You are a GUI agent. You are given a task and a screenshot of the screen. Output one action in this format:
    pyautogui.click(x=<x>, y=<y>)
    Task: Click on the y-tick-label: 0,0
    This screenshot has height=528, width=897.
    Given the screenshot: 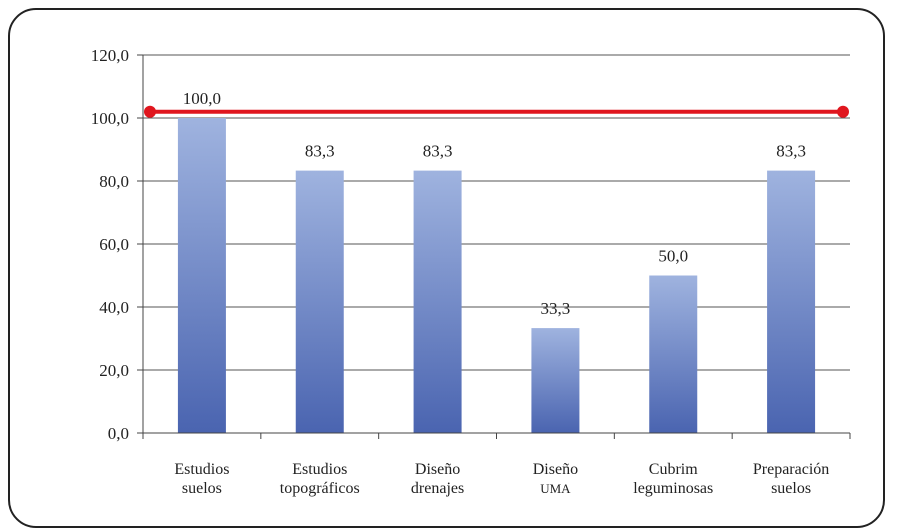 What is the action you would take?
    pyautogui.click(x=118, y=433)
    